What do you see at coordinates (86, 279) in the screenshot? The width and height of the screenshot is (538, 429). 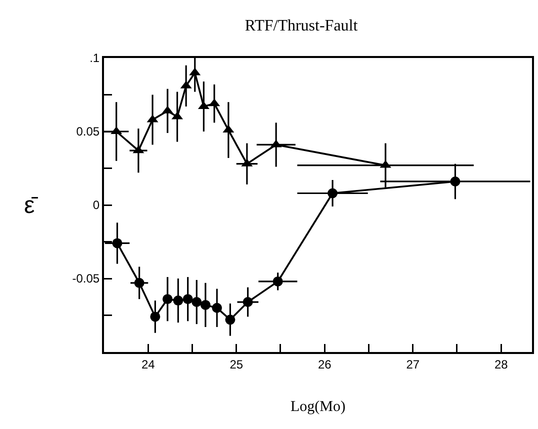 I see `y-tick-label: -0.05` at bounding box center [86, 279].